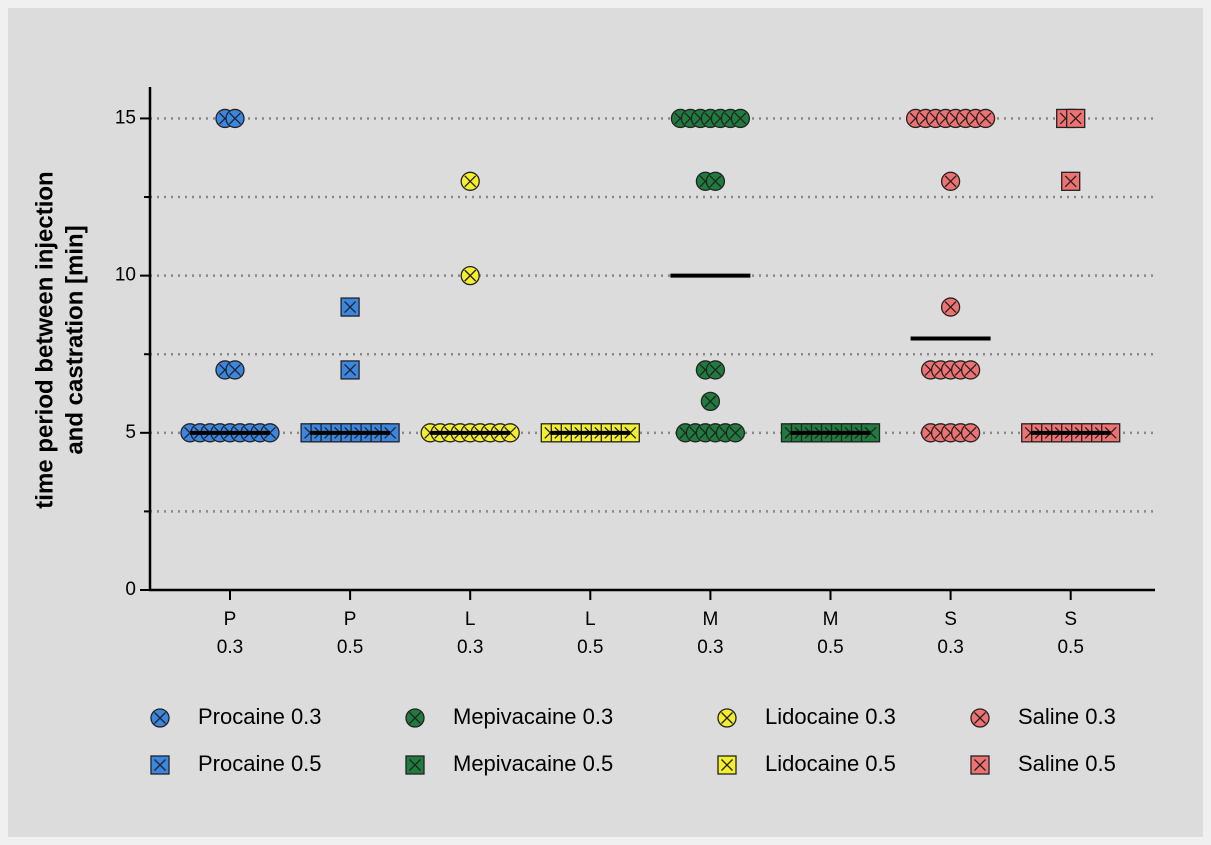 The image size is (1211, 845). Describe the element at coordinates (830, 763) in the screenshot. I see `legend-label: Lidocaine 0.5` at that location.